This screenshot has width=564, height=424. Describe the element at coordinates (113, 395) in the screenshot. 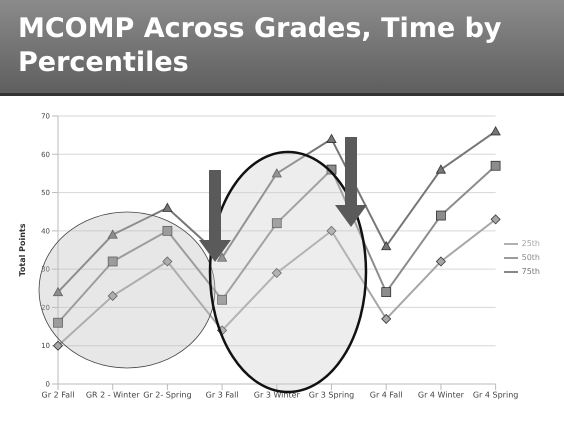

I see `x-tick-label: GR 2 - Winter` at that location.